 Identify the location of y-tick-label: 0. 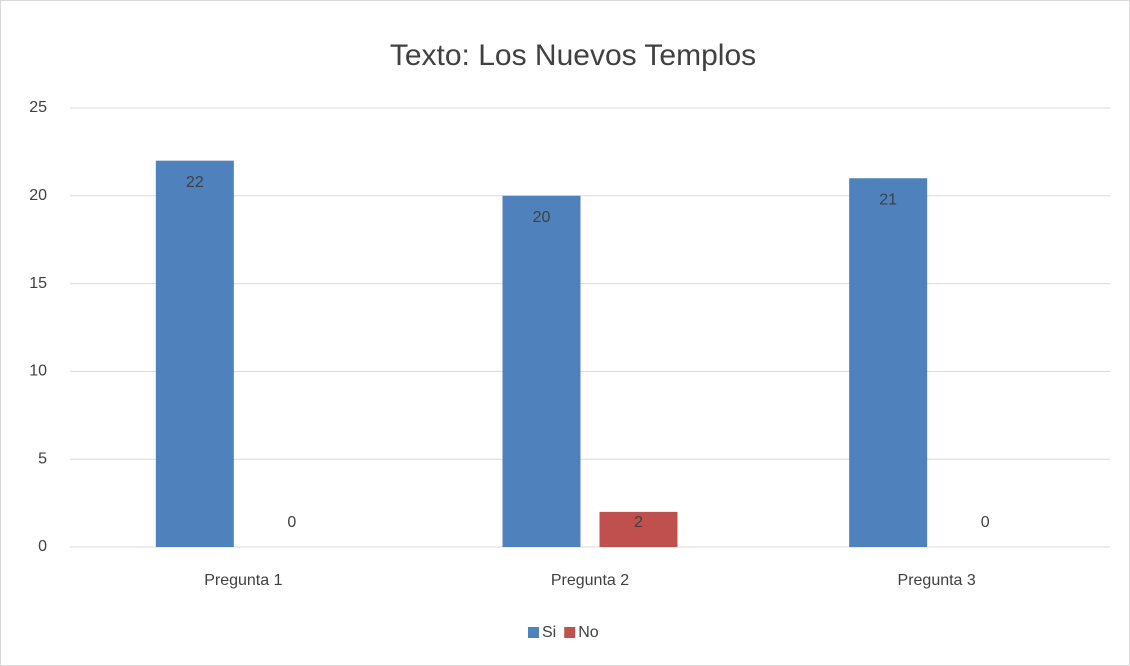
(42, 546).